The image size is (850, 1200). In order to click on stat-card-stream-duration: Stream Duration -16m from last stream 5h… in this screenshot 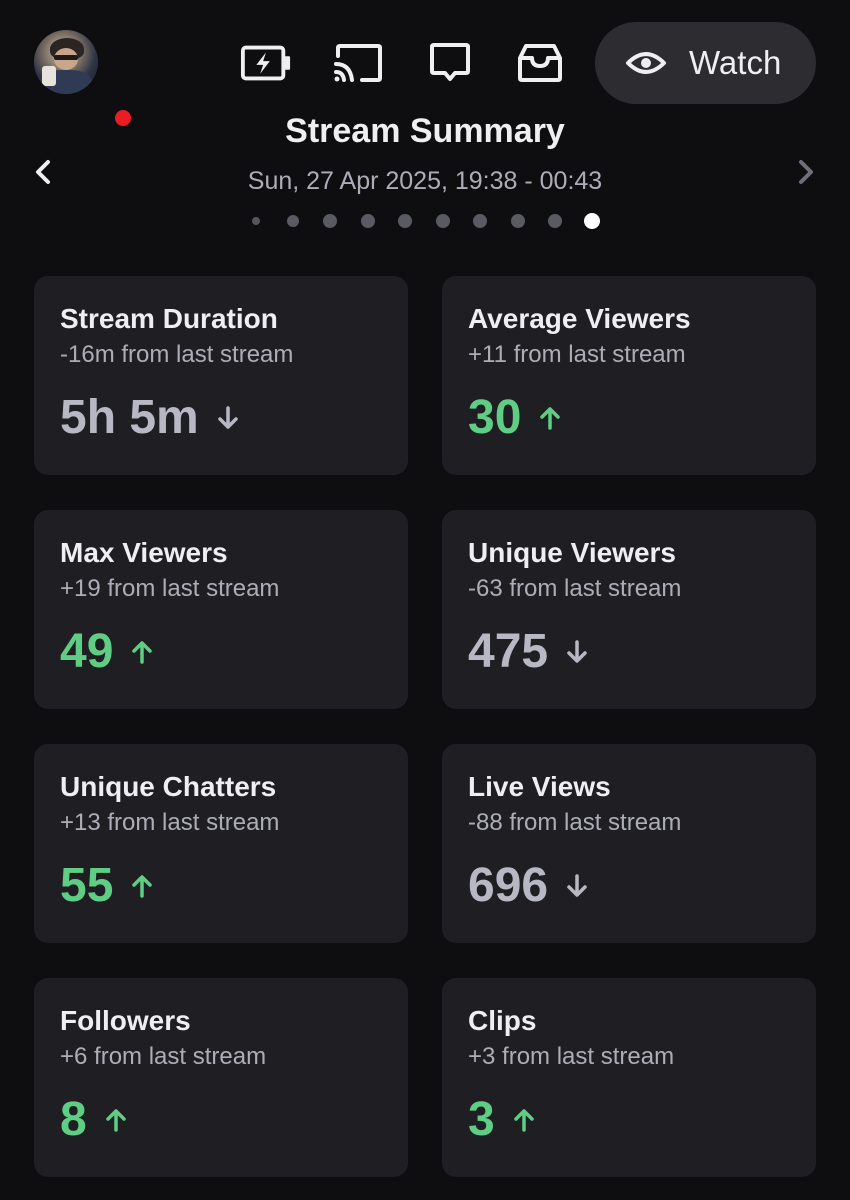, I will do `click(221, 375)`.